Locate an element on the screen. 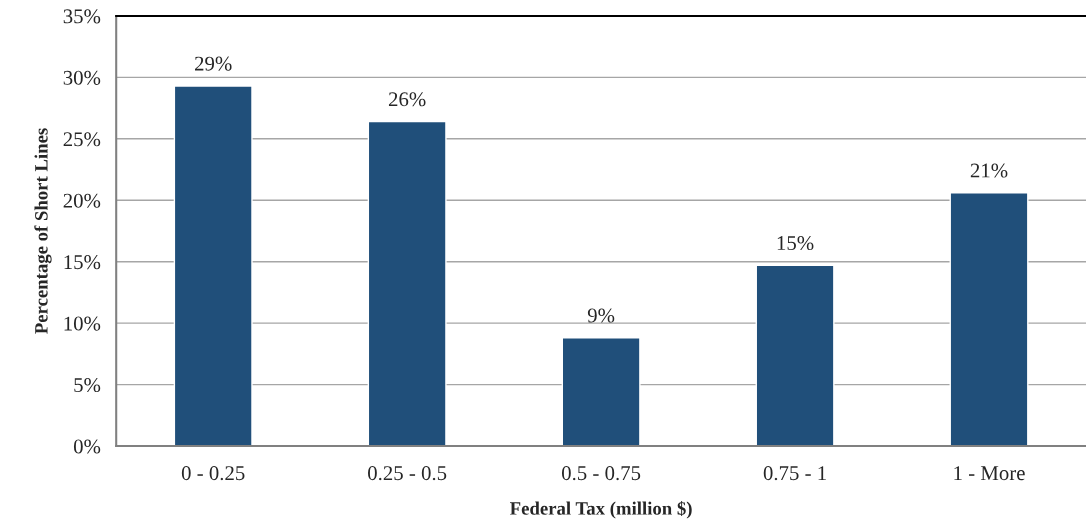 This screenshot has width=1086, height=531. y-tick-label: 5% is located at coordinates (87, 385).